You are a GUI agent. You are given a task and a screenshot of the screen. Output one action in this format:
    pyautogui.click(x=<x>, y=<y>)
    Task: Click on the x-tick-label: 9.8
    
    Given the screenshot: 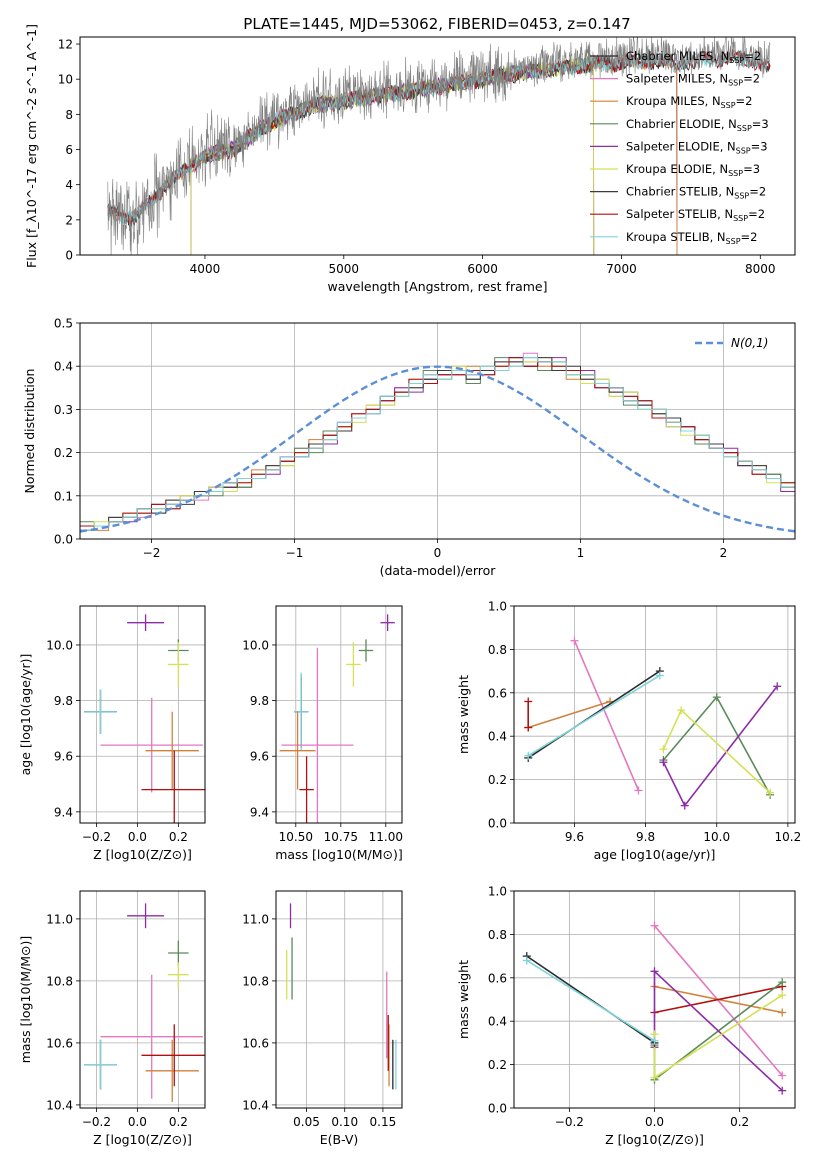 What is the action you would take?
    pyautogui.click(x=645, y=837)
    